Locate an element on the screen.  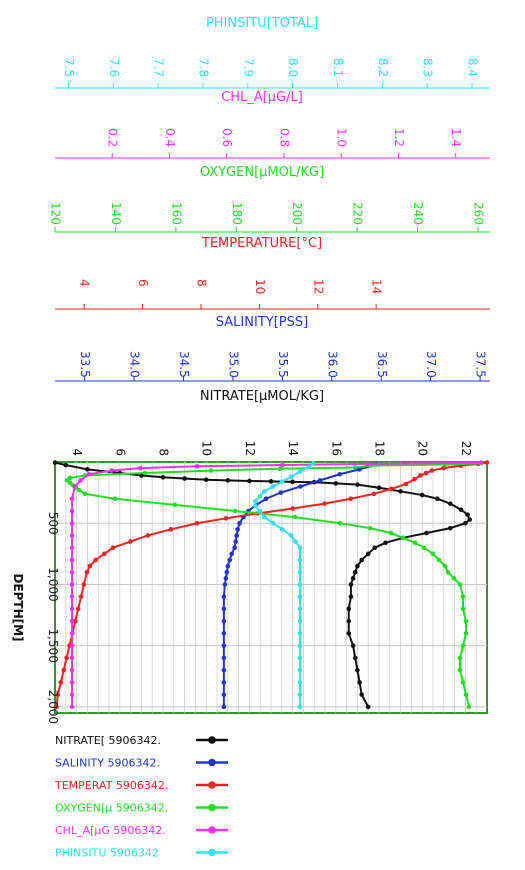
axis-tick-label: 8.4 is located at coordinates (473, 67).